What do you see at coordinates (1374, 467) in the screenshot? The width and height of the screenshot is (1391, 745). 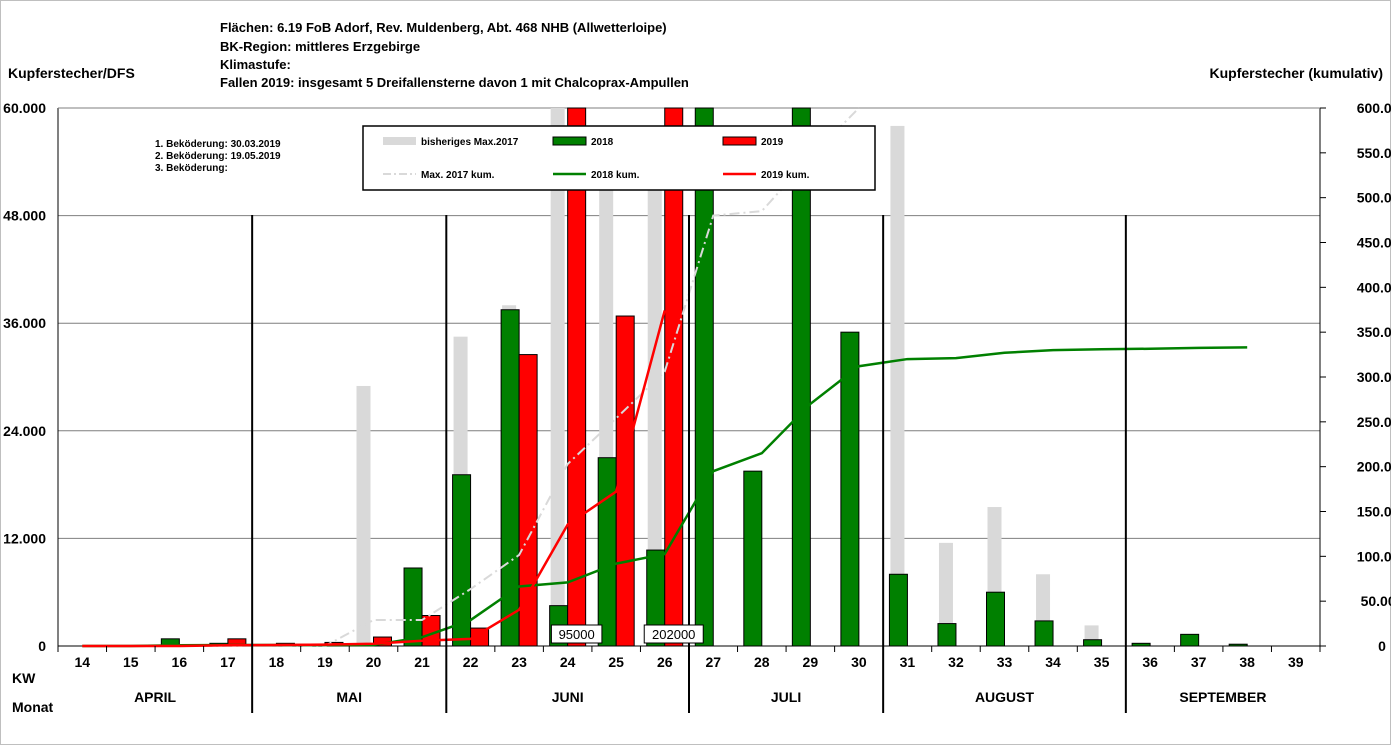 I see `y2-tick-label: 200.000` at bounding box center [1374, 467].